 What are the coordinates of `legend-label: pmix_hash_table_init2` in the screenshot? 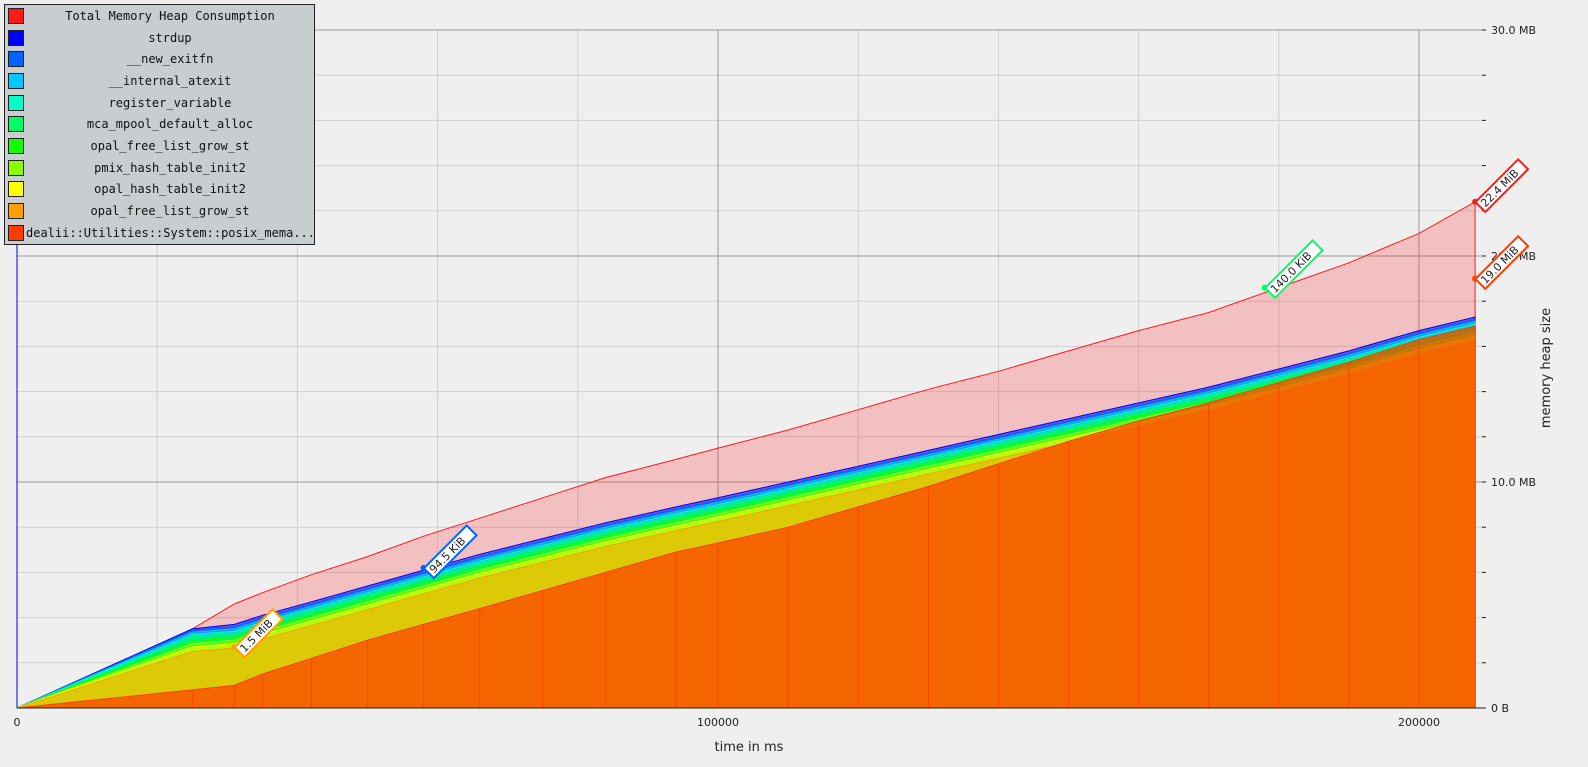 It's located at (170, 167).